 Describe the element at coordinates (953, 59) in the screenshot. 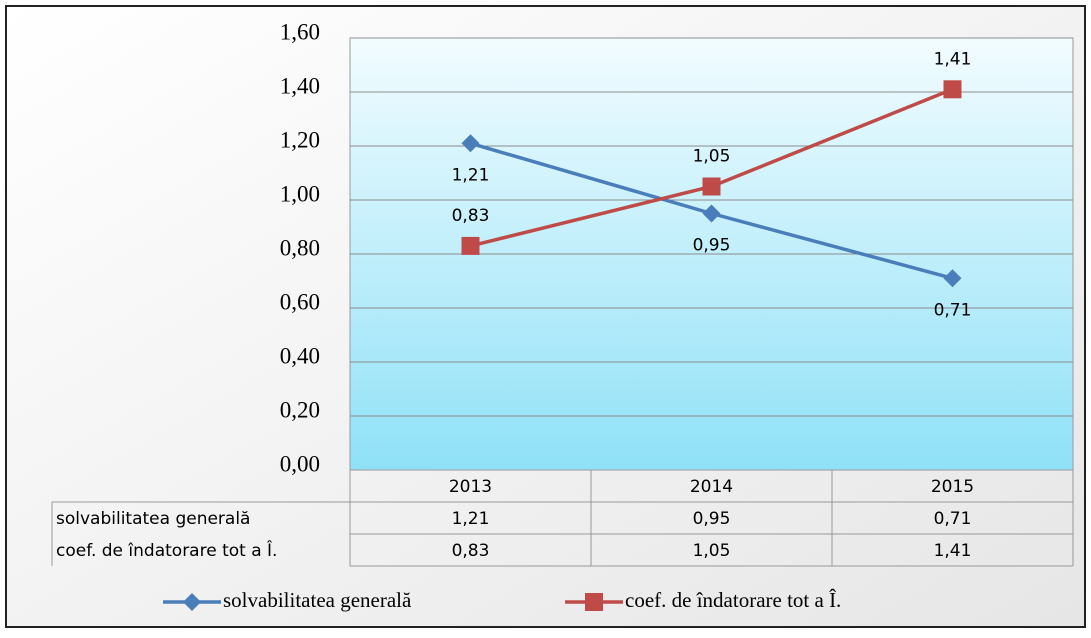

I see `data-label: 1,41` at that location.